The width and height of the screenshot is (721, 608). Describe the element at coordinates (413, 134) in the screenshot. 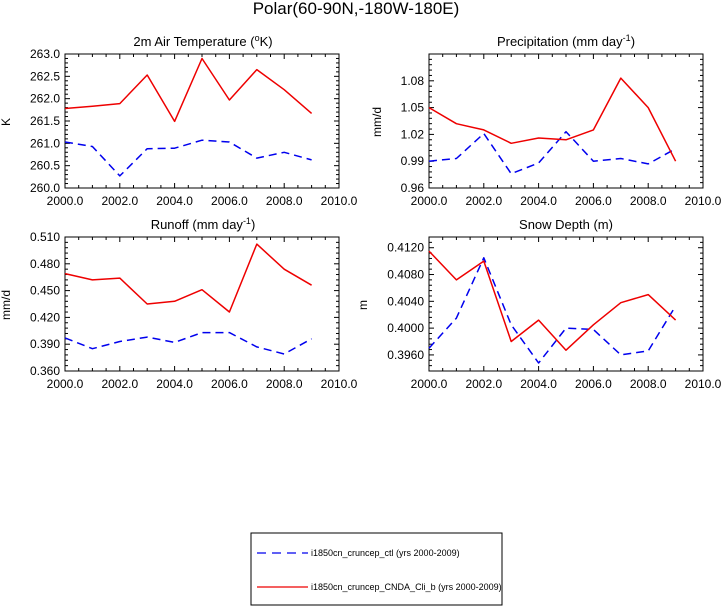

I see `y-tick-label: 1.02` at that location.